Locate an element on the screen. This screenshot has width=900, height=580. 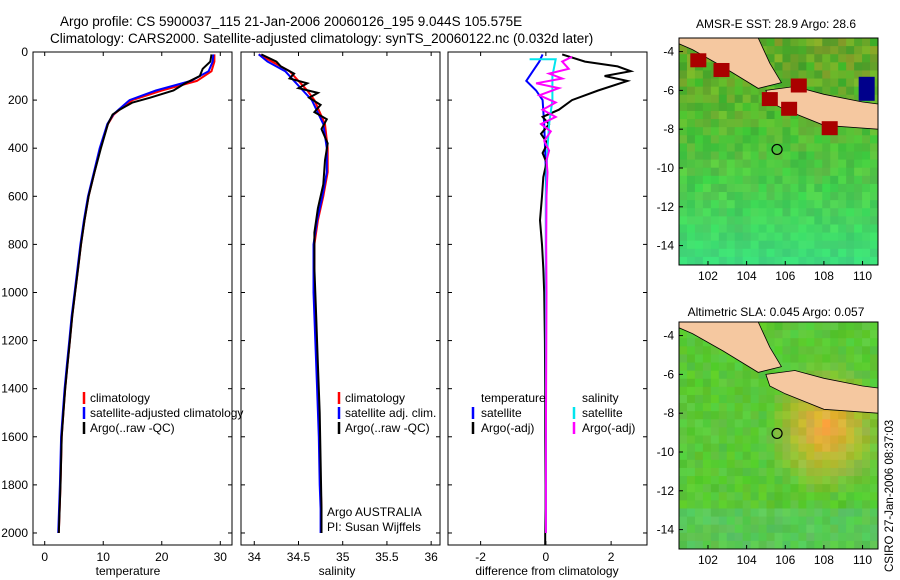
salinity-xtick-label: 35.5 is located at coordinates (387, 557).